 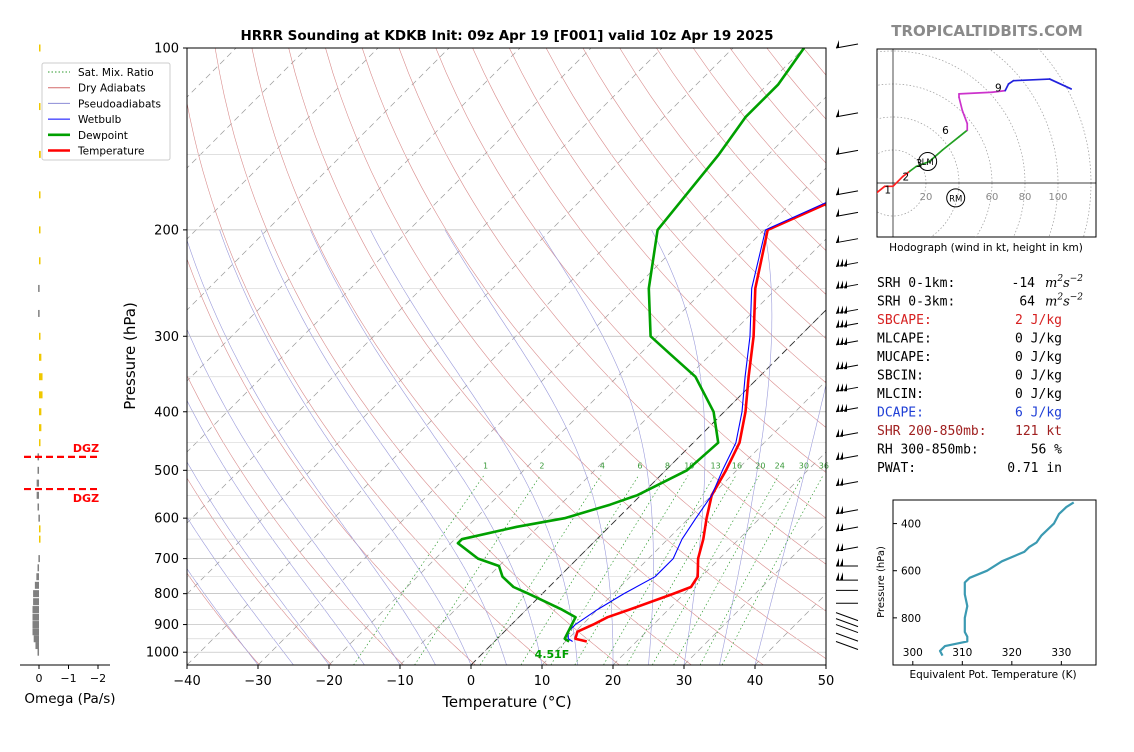 I want to click on hodograph-ring-label: 100, so click(x=1057, y=197).